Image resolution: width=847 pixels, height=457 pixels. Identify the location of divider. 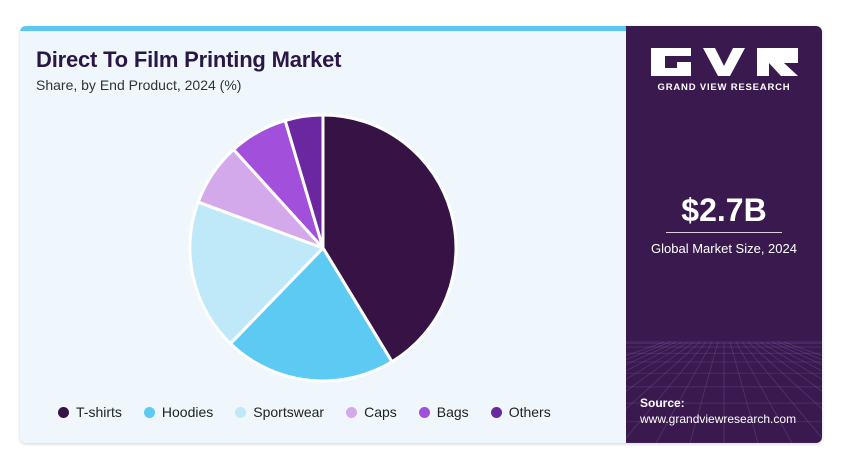
(724, 232).